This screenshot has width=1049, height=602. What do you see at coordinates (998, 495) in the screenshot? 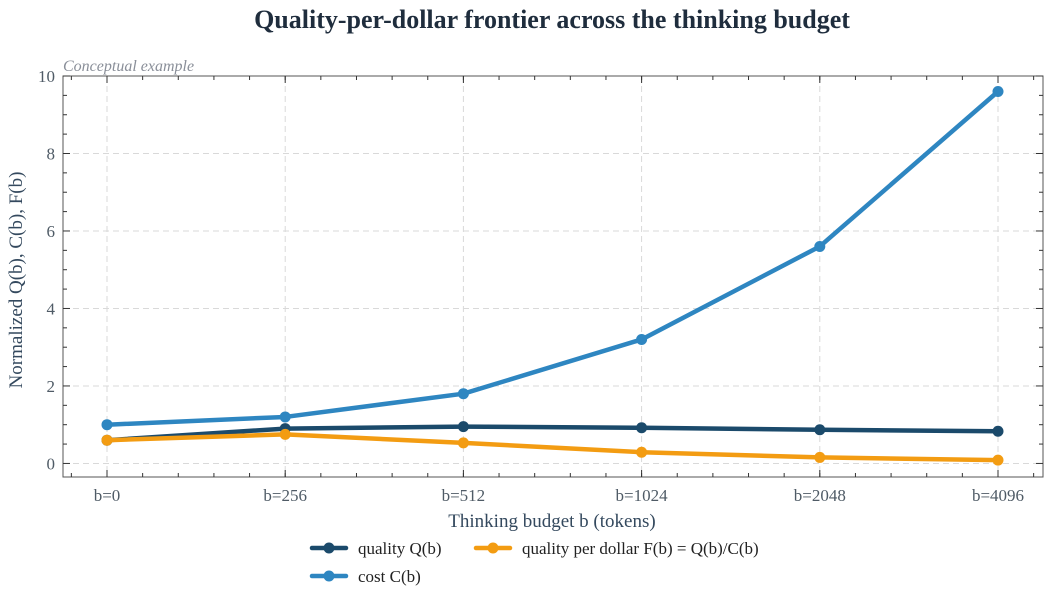
I see `x-tick-label: b=4096` at bounding box center [998, 495].